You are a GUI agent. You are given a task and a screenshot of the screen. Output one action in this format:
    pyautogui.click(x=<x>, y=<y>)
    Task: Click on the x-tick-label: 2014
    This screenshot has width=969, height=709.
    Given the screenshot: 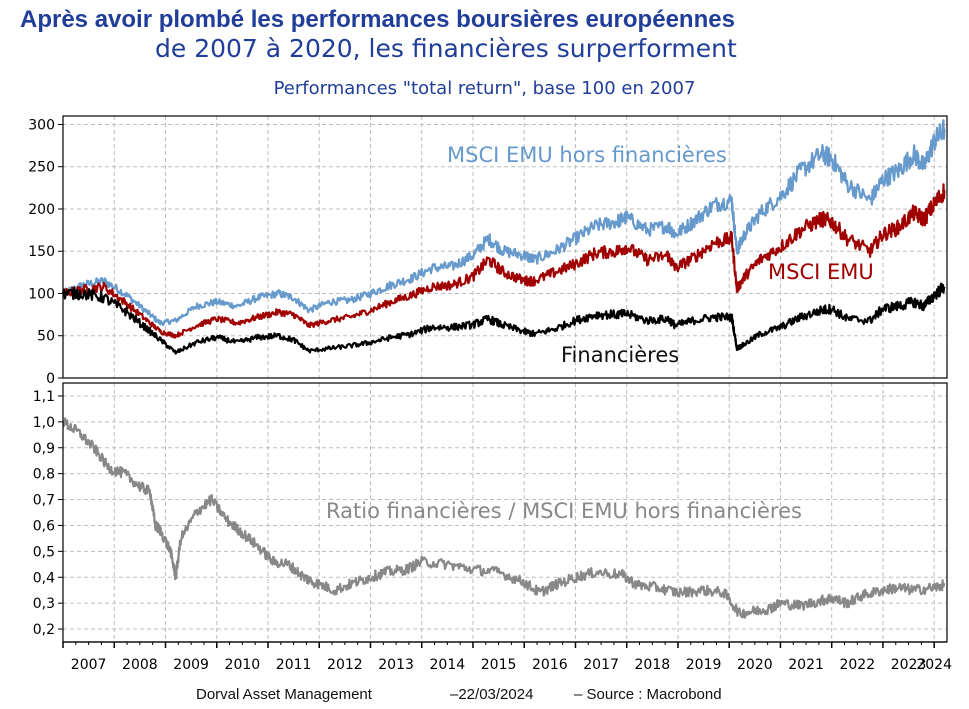 What is the action you would take?
    pyautogui.click(x=448, y=665)
    